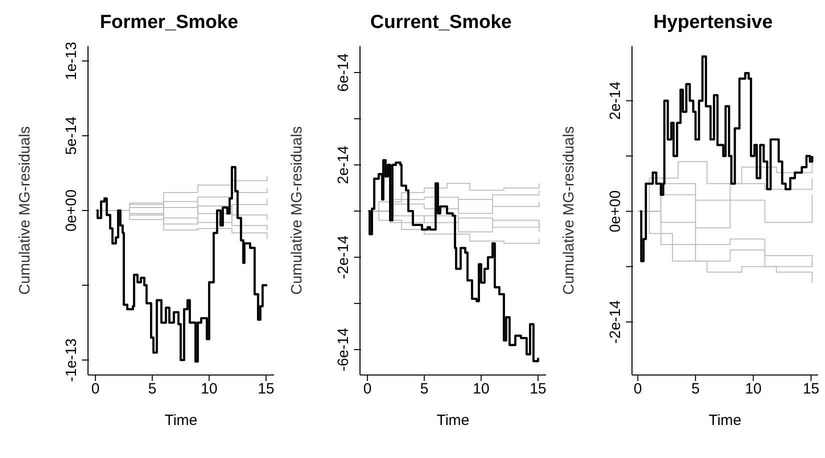 The height and width of the screenshot is (458, 825). Describe the element at coordinates (713, 23) in the screenshot. I see `chart-title: Hypertensive` at that location.